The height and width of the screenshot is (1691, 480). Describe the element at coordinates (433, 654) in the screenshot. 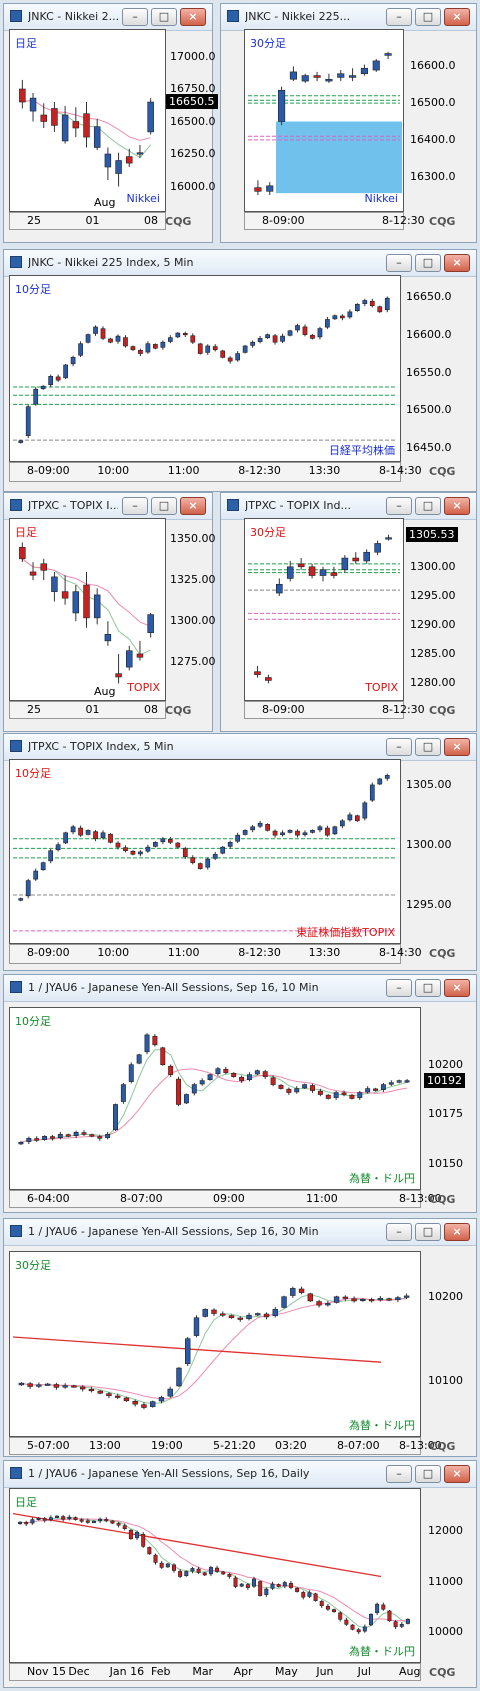

I see `y-tick-label: 1285.00` at that location.